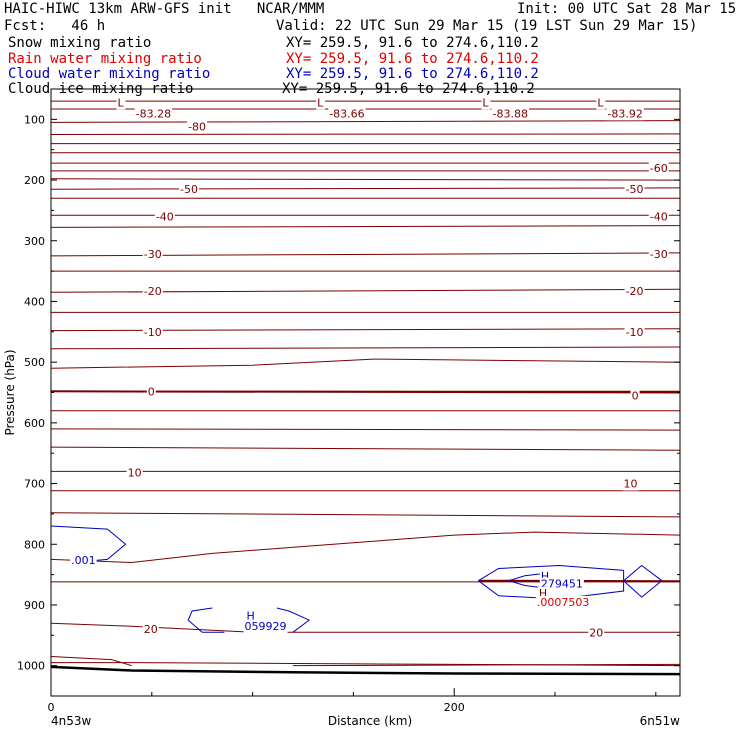 The height and width of the screenshot is (740, 740). What do you see at coordinates (510, 113) in the screenshot?
I see `contour-label: -83.88` at bounding box center [510, 113].